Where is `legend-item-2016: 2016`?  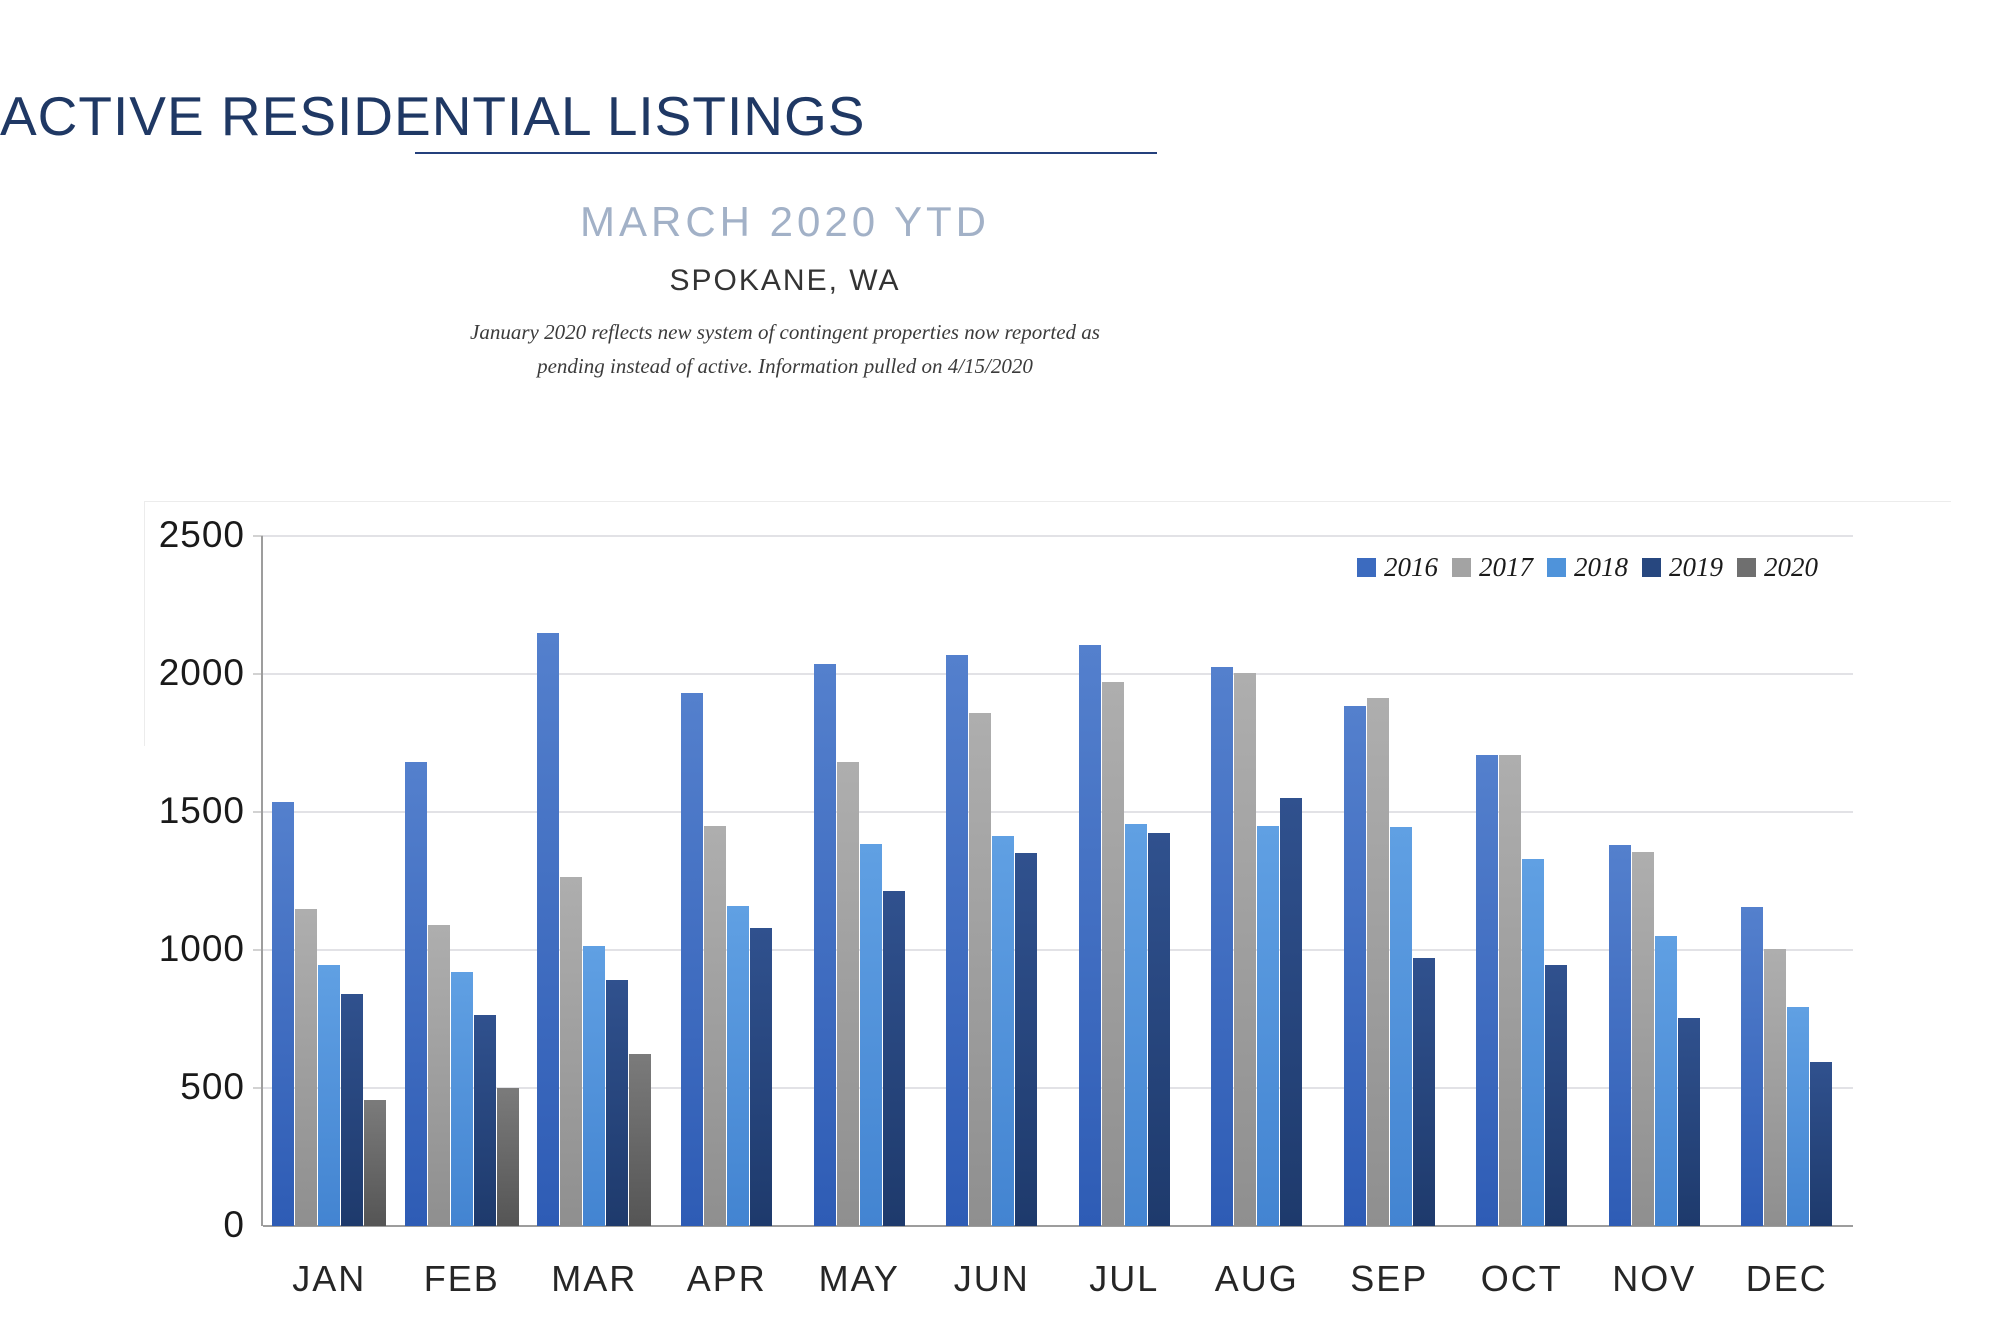 legend-item-2016: 2016 is located at coordinates (1397, 567).